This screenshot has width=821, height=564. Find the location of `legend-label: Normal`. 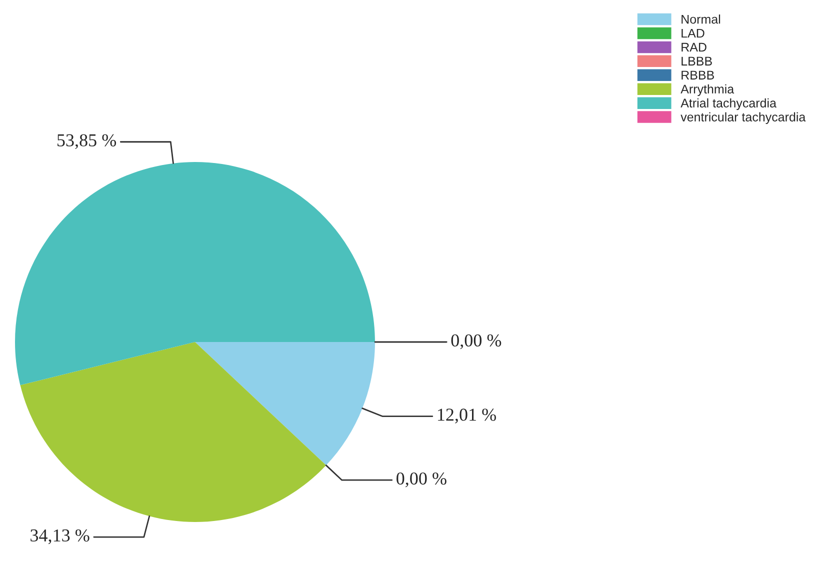

legend-label: Normal is located at coordinates (701, 19).